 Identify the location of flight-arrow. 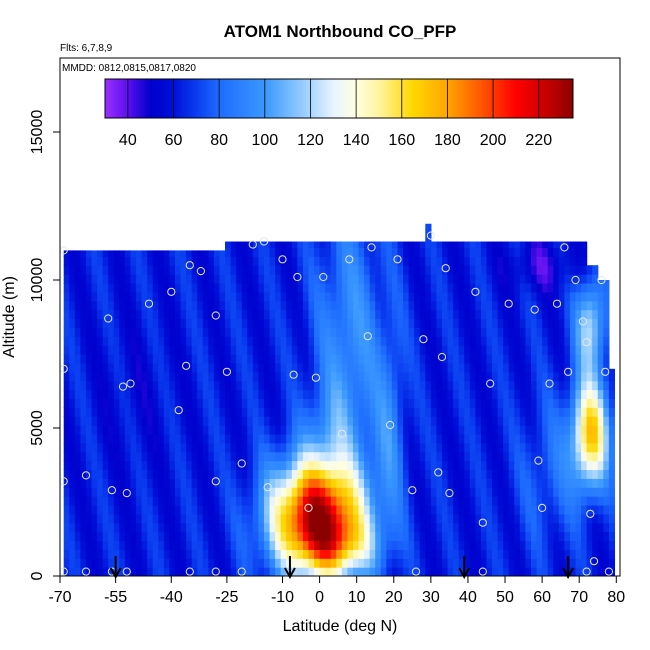
(568, 568).